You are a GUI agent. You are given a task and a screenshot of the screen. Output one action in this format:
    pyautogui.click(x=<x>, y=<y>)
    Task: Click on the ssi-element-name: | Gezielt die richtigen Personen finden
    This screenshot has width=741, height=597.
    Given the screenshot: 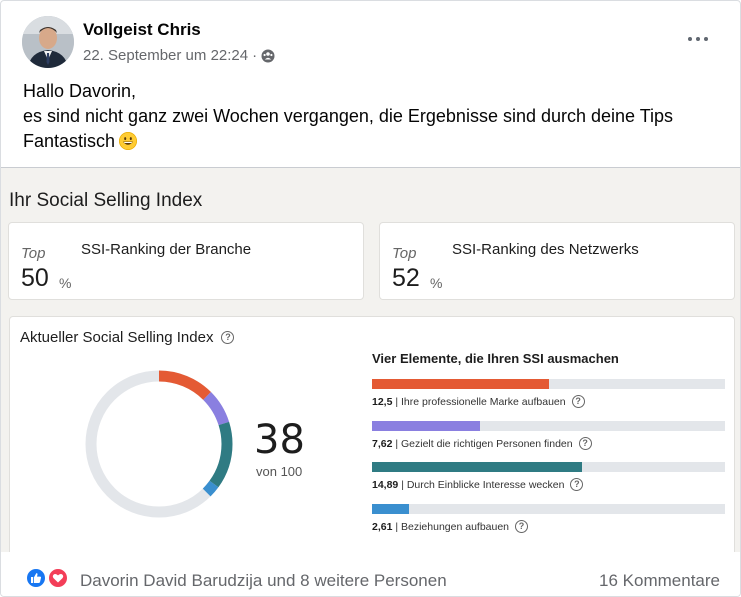 What is the action you would take?
    pyautogui.click(x=484, y=443)
    